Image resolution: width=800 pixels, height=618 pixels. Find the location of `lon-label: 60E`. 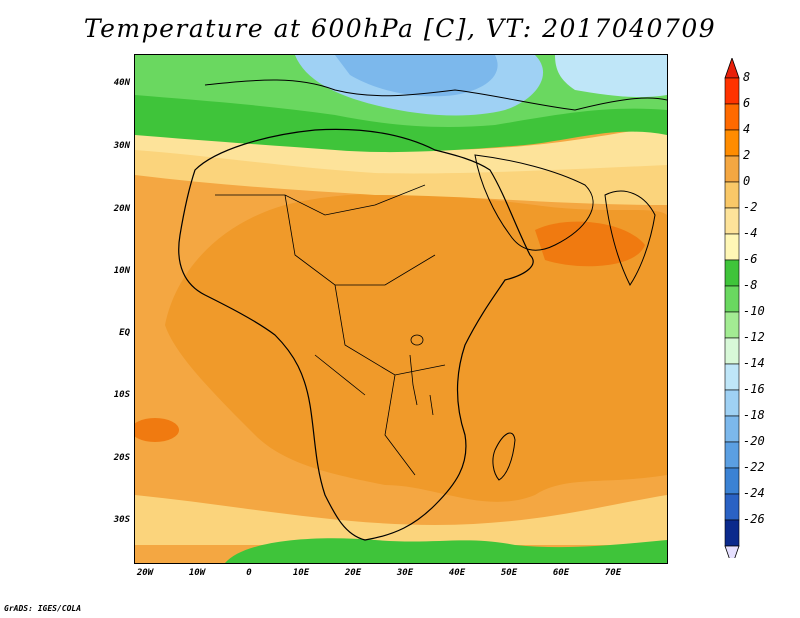

lon-label: 60E is located at coordinates (561, 573).